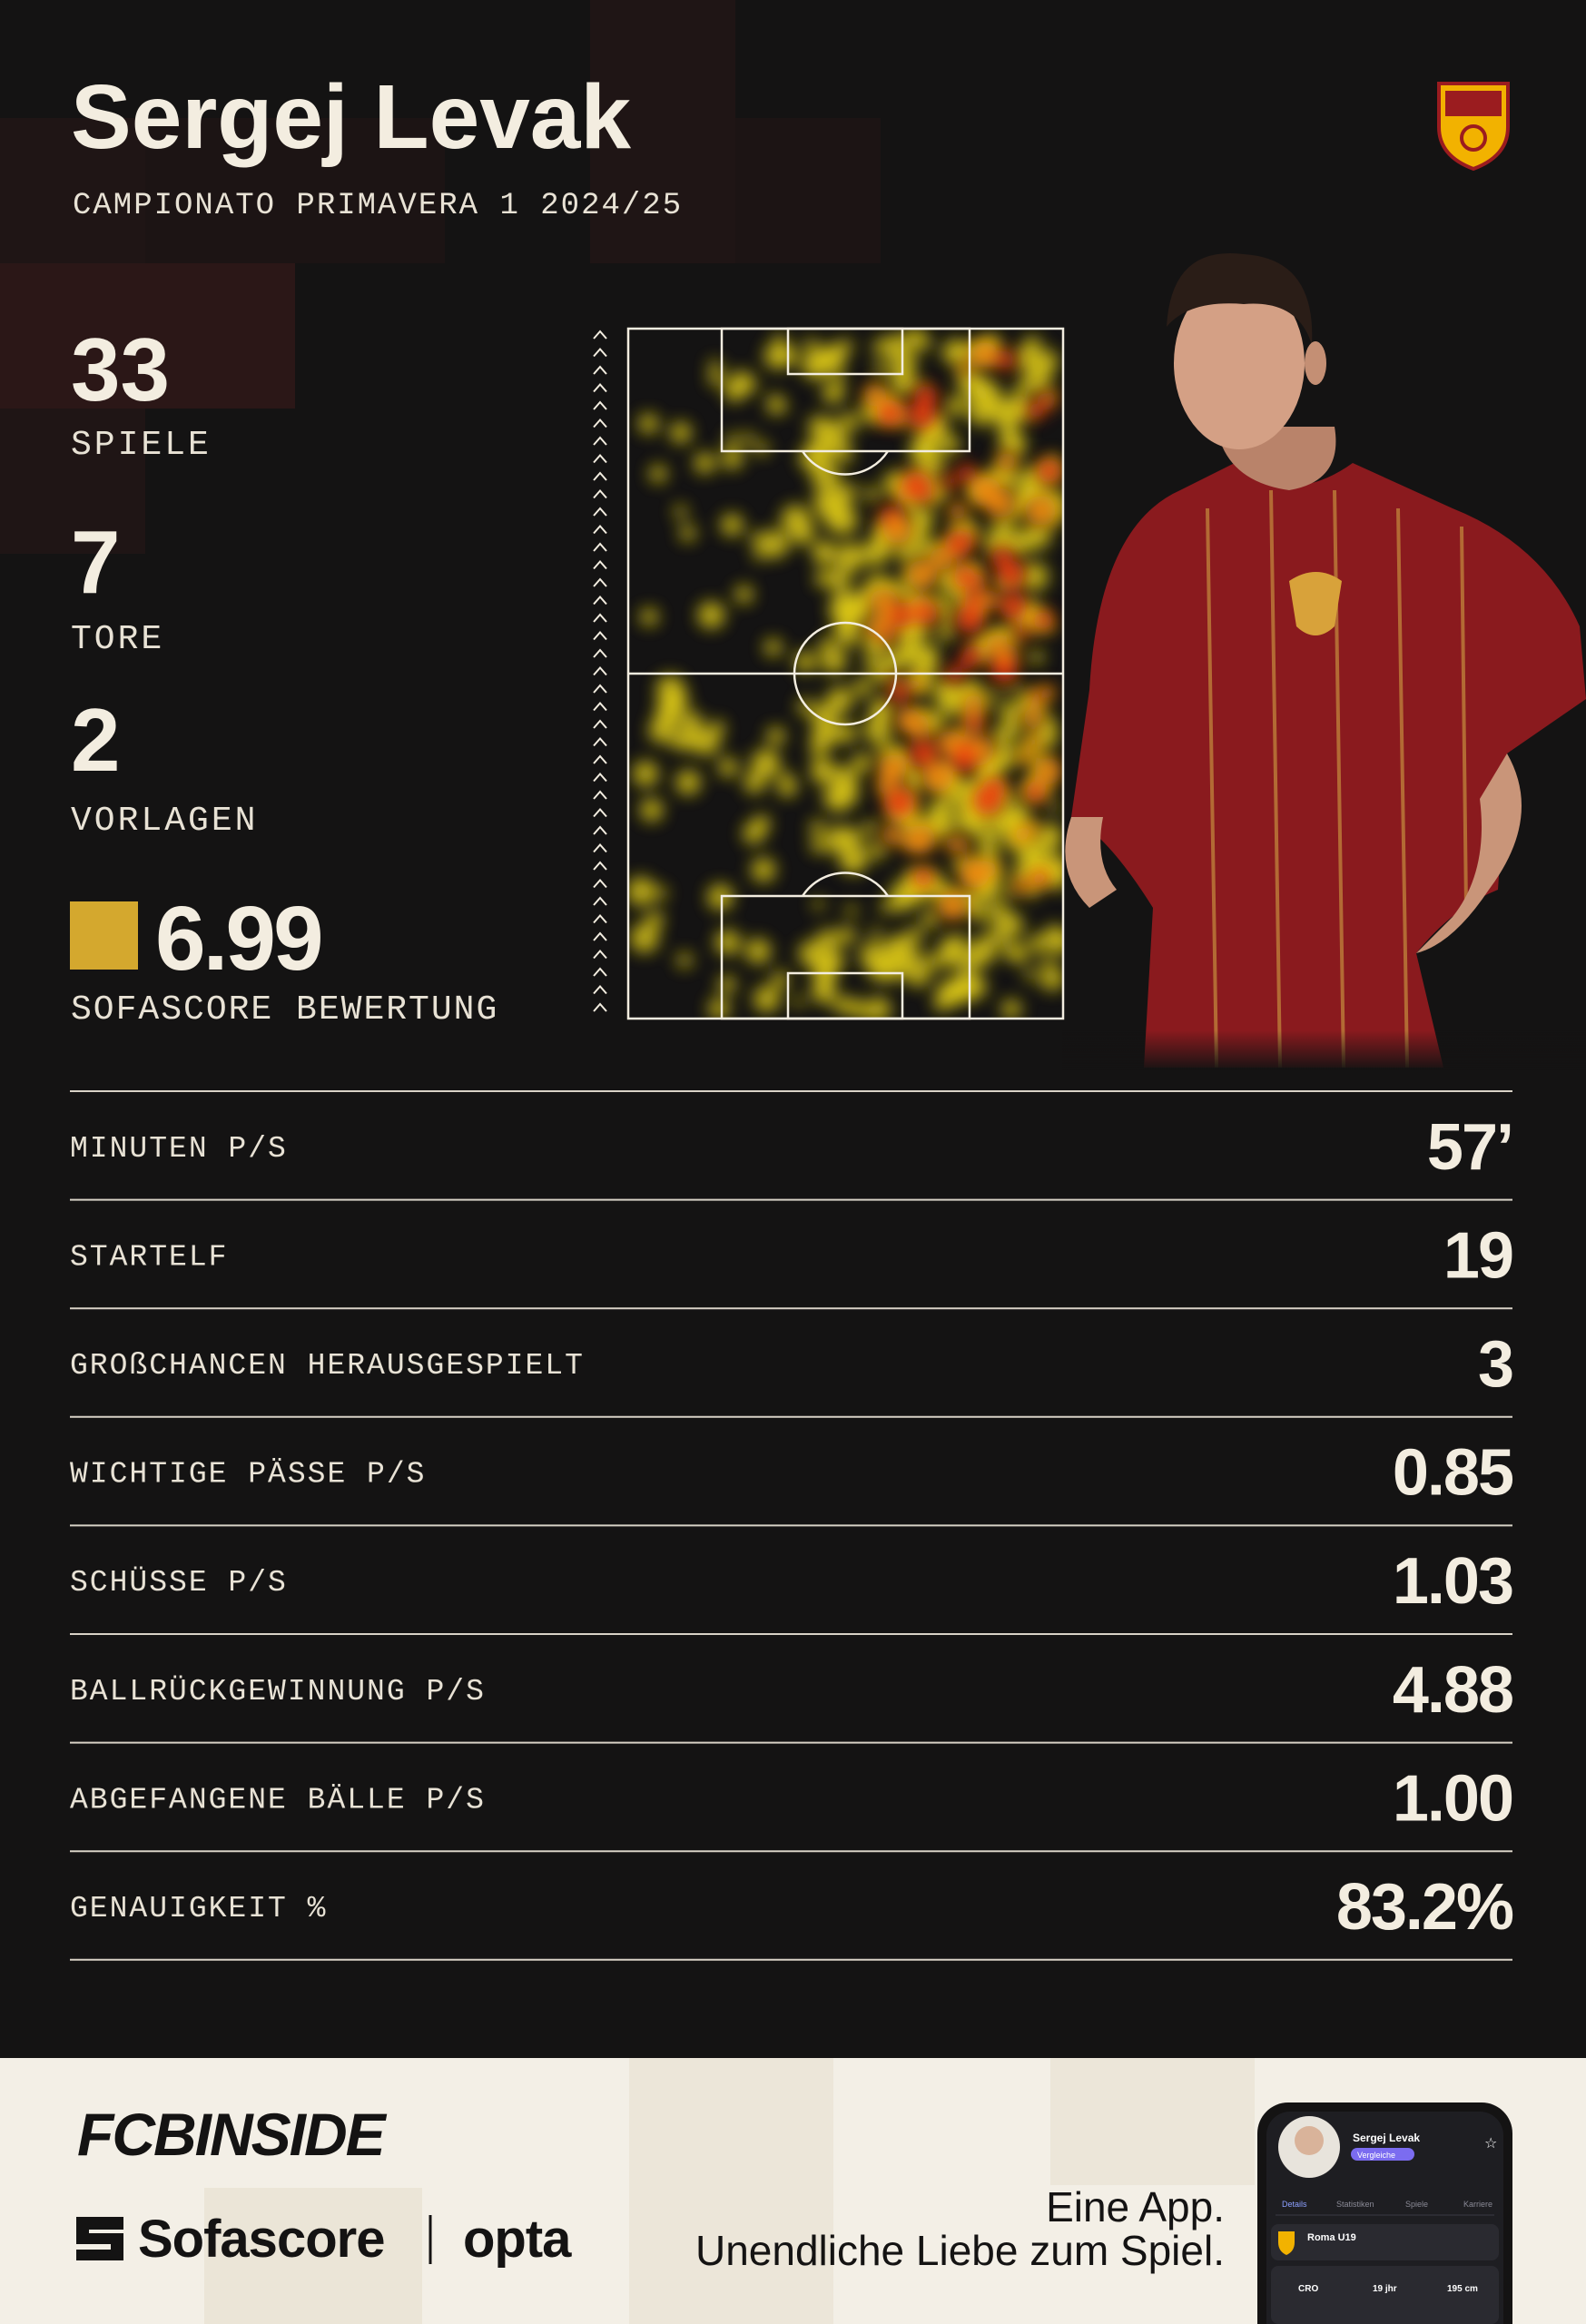 This screenshot has width=1586, height=2324. I want to click on stat-name: STARTELF, so click(149, 1257).